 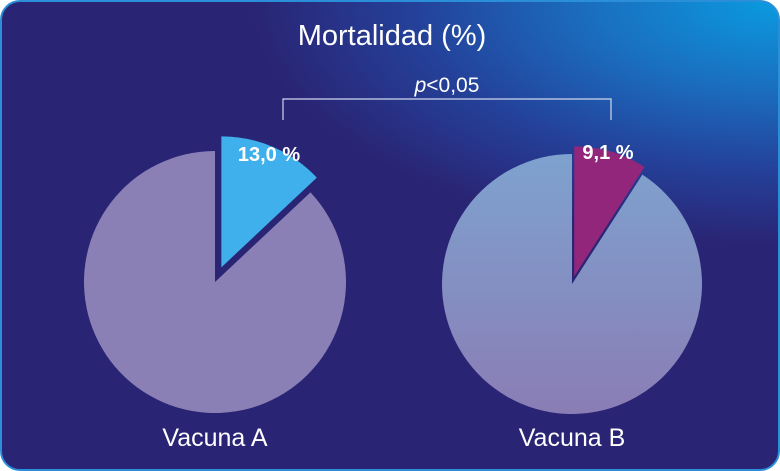 What do you see at coordinates (269, 202) in the screenshot?
I see `pie-a-mortality-slice` at bounding box center [269, 202].